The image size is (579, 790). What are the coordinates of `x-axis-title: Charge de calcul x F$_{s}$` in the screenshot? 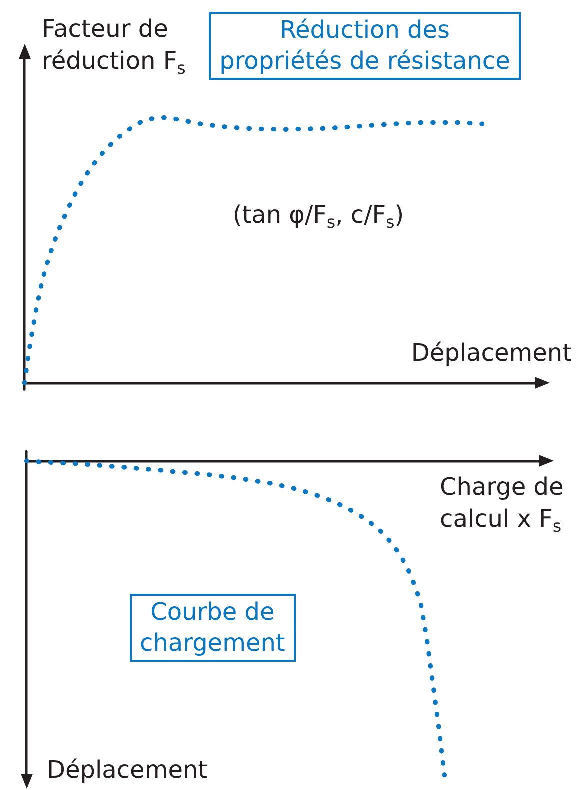 It's located at (502, 504).